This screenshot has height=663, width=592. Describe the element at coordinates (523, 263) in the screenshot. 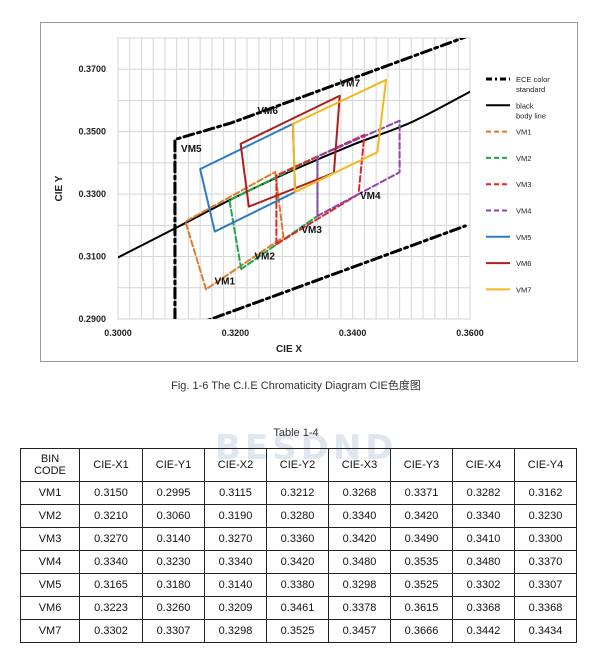

I see `legend-vm6-label: VM6` at that location.